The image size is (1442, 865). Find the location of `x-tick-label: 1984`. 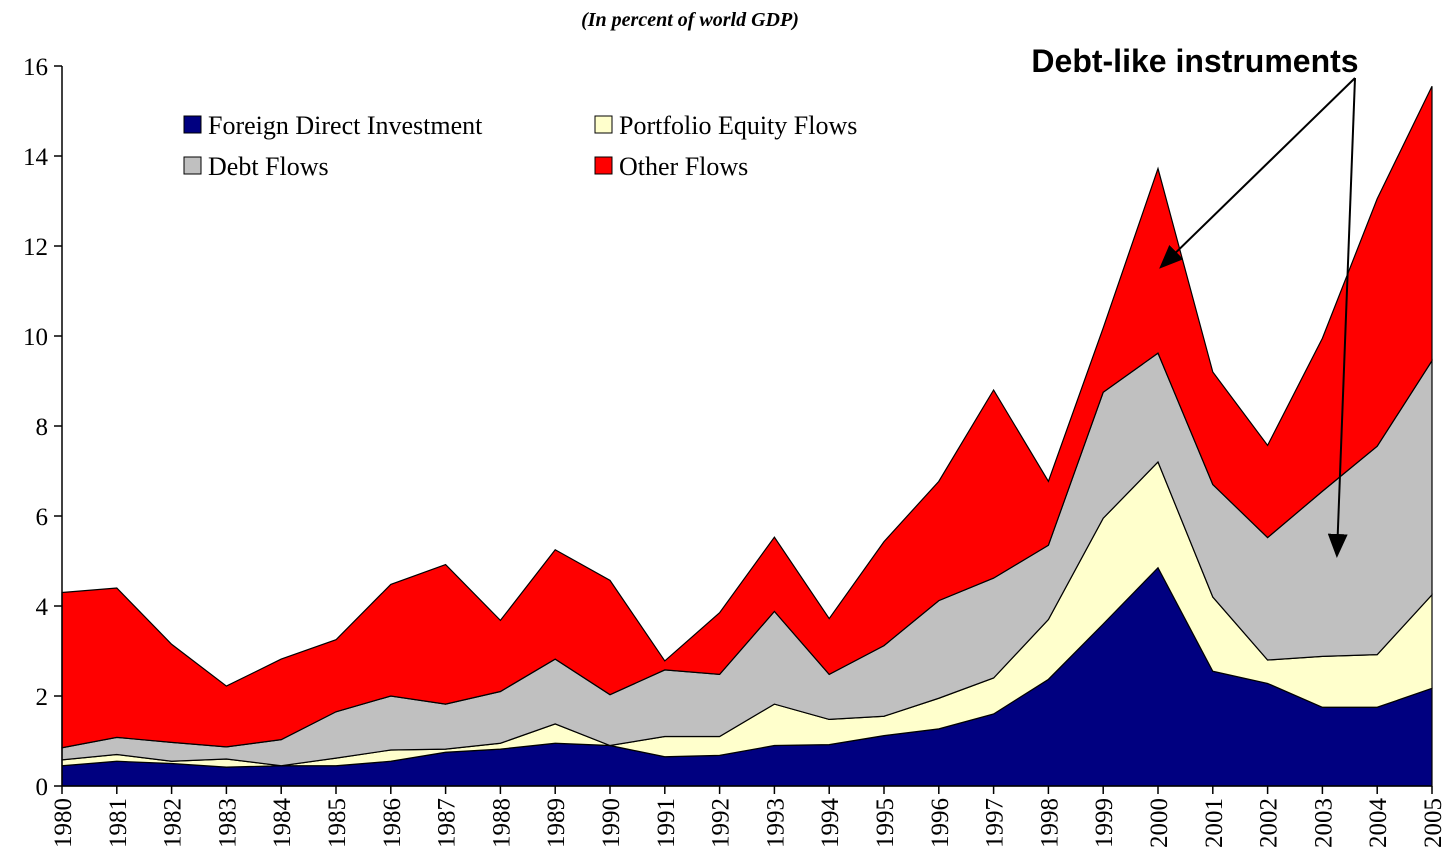

x-tick-label: 1984 is located at coordinates (282, 823).